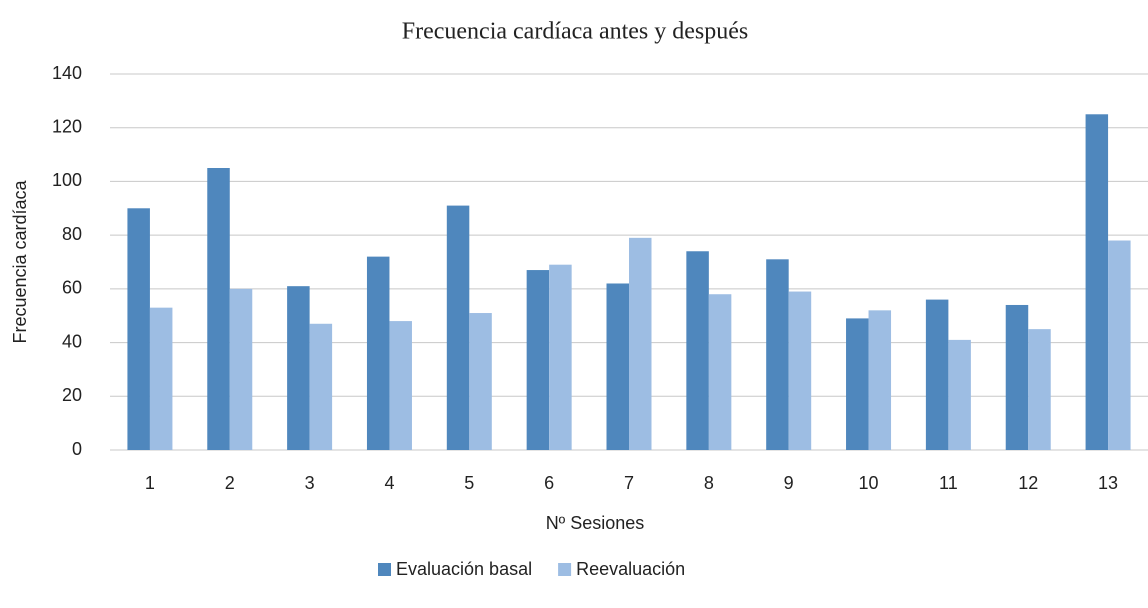 This screenshot has width=1148, height=608. Describe the element at coordinates (150, 483) in the screenshot. I see `x-tick-label: 1` at that location.